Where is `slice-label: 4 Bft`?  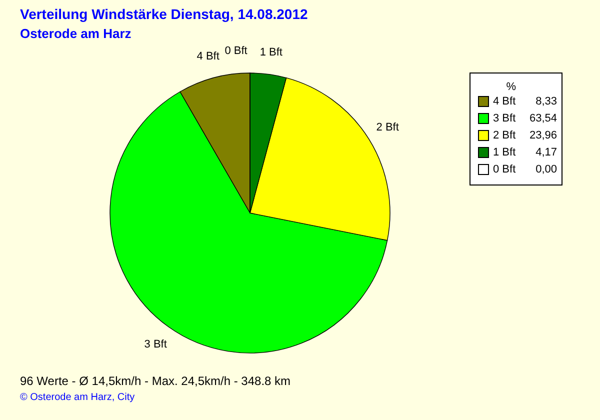
slice-label: 4 Bft is located at coordinates (208, 56).